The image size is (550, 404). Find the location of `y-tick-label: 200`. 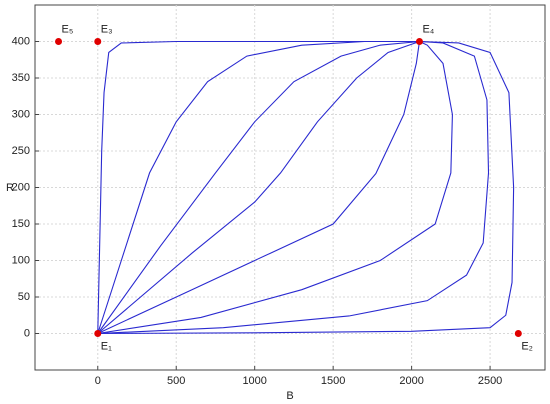

y-tick-label: 200 is located at coordinates (21, 187).